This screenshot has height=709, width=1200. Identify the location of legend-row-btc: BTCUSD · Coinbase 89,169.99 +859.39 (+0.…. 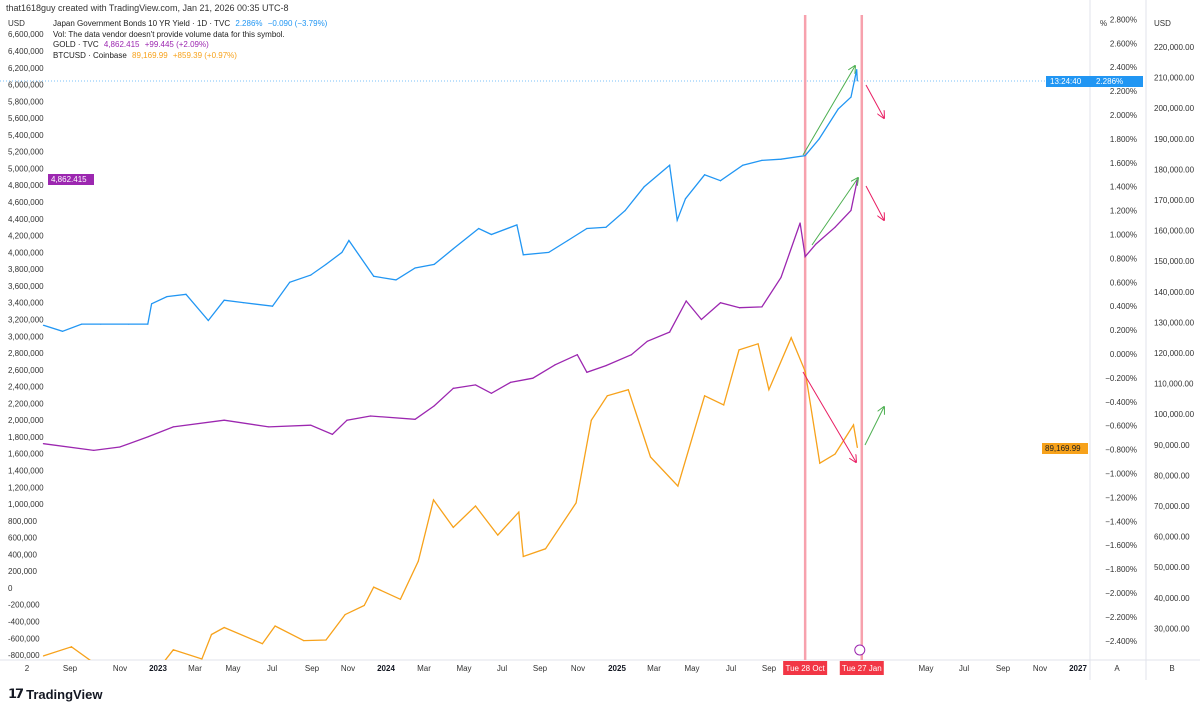
(190, 56).